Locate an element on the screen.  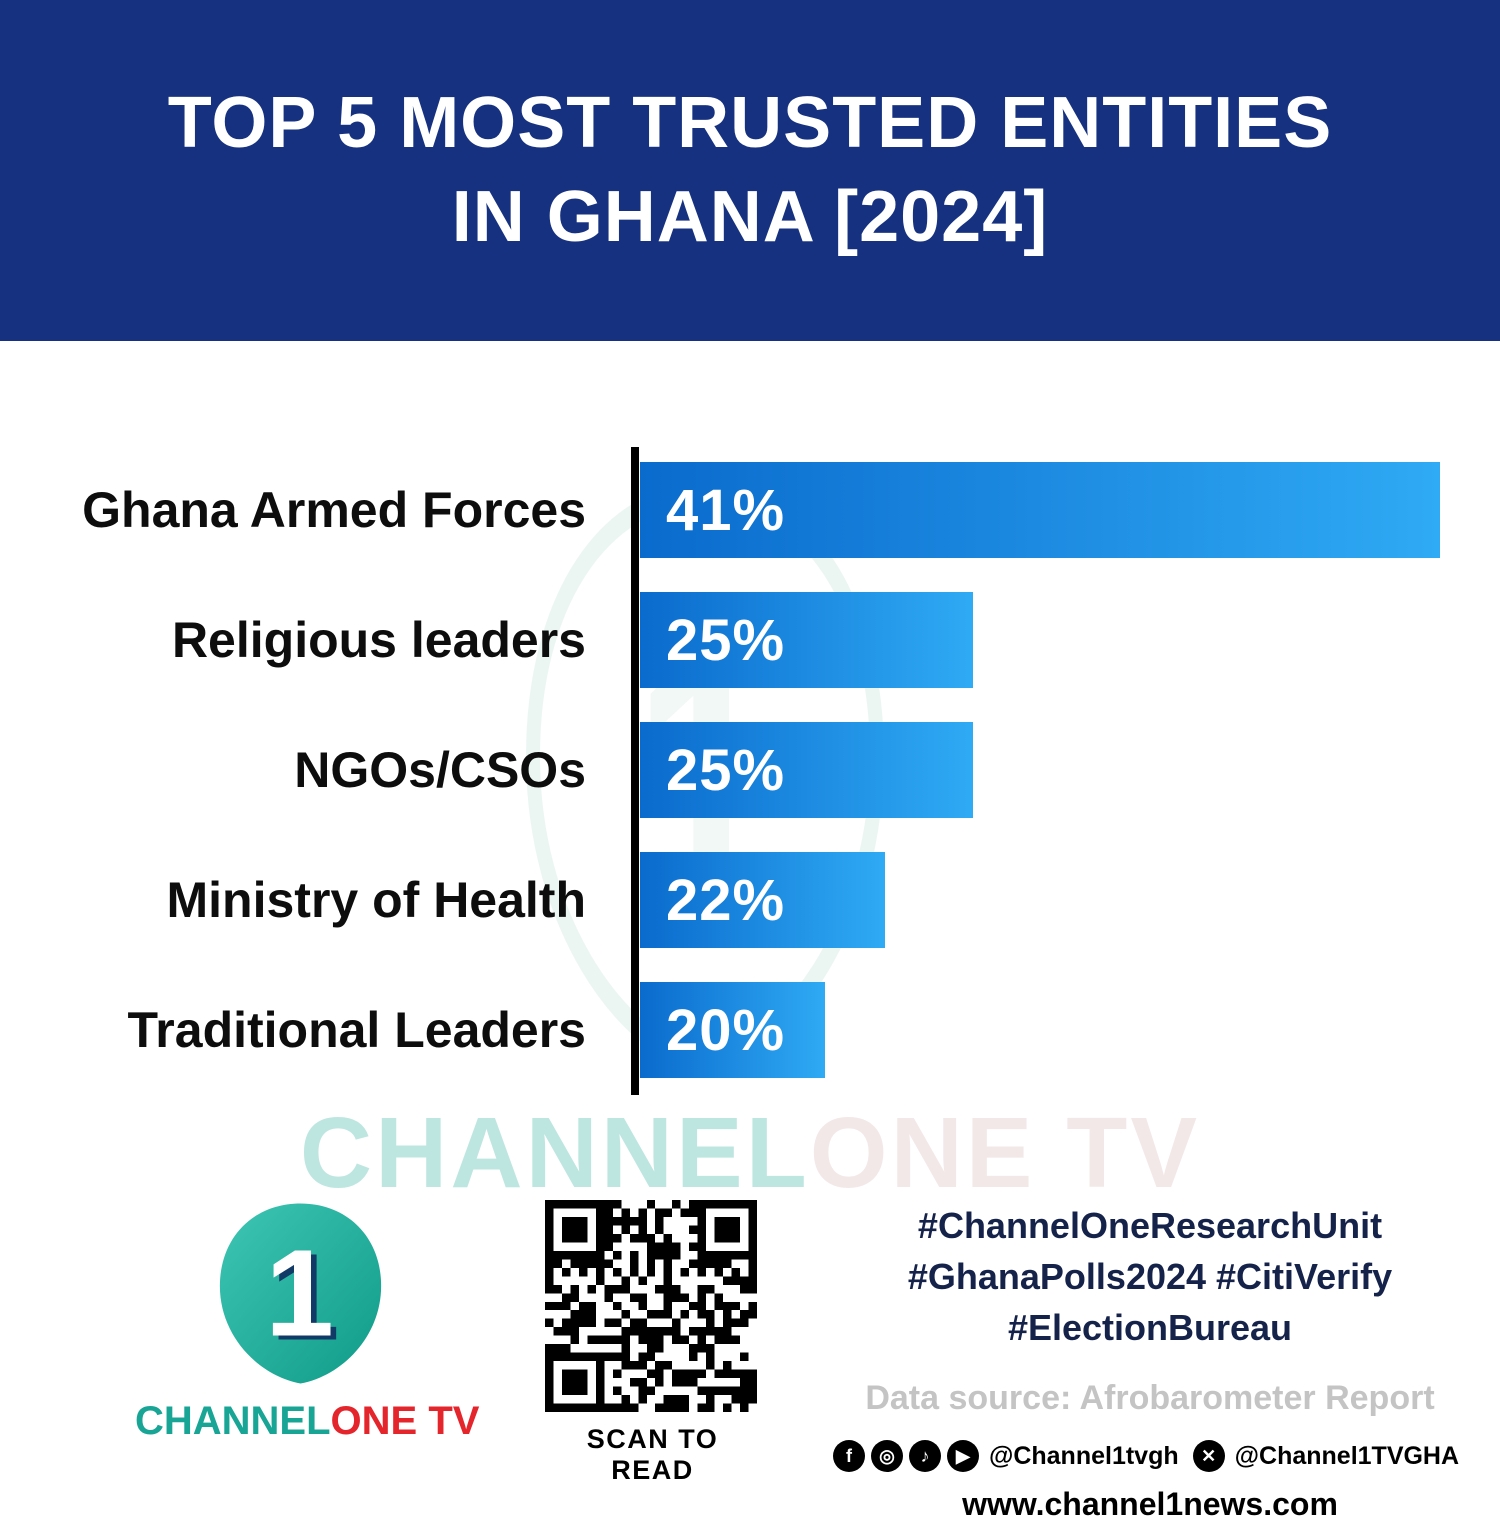
social-row: f ◎ ♪ ▶ @Channel1tvgh ✕ @Channel1TVGHA is located at coordinates (1145, 1456).